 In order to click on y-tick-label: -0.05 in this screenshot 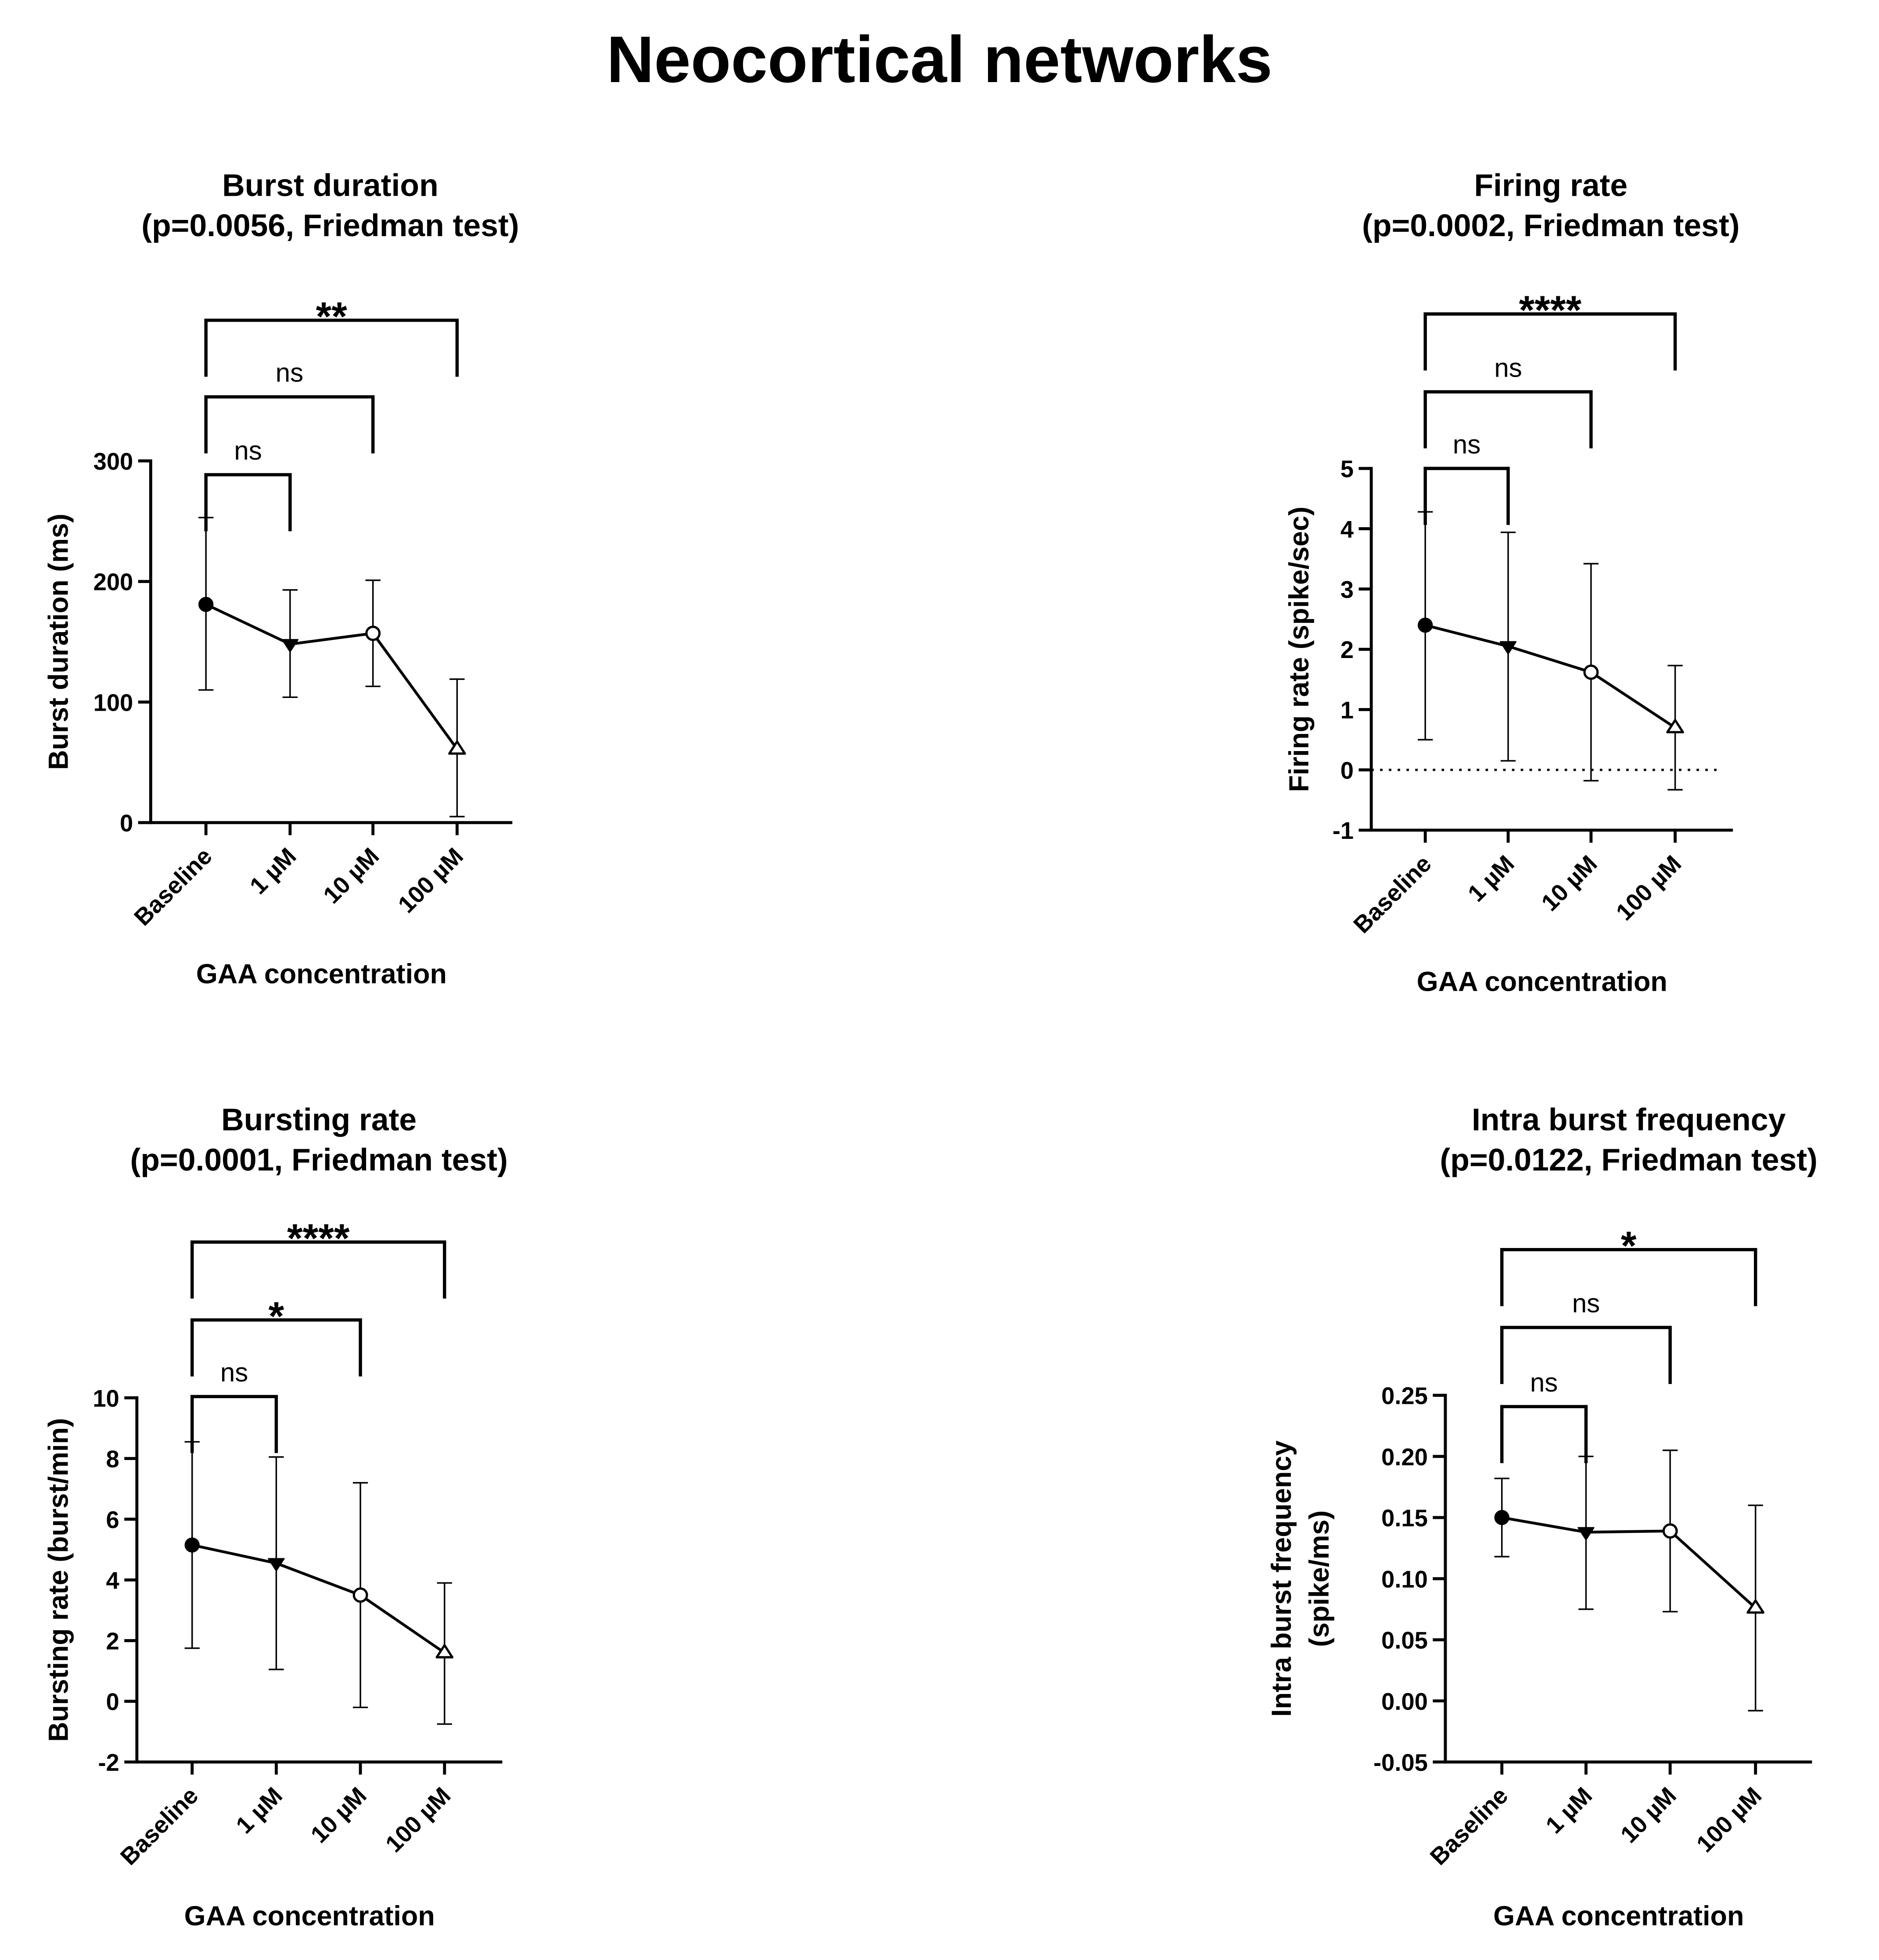, I will do `click(1400, 1762)`.